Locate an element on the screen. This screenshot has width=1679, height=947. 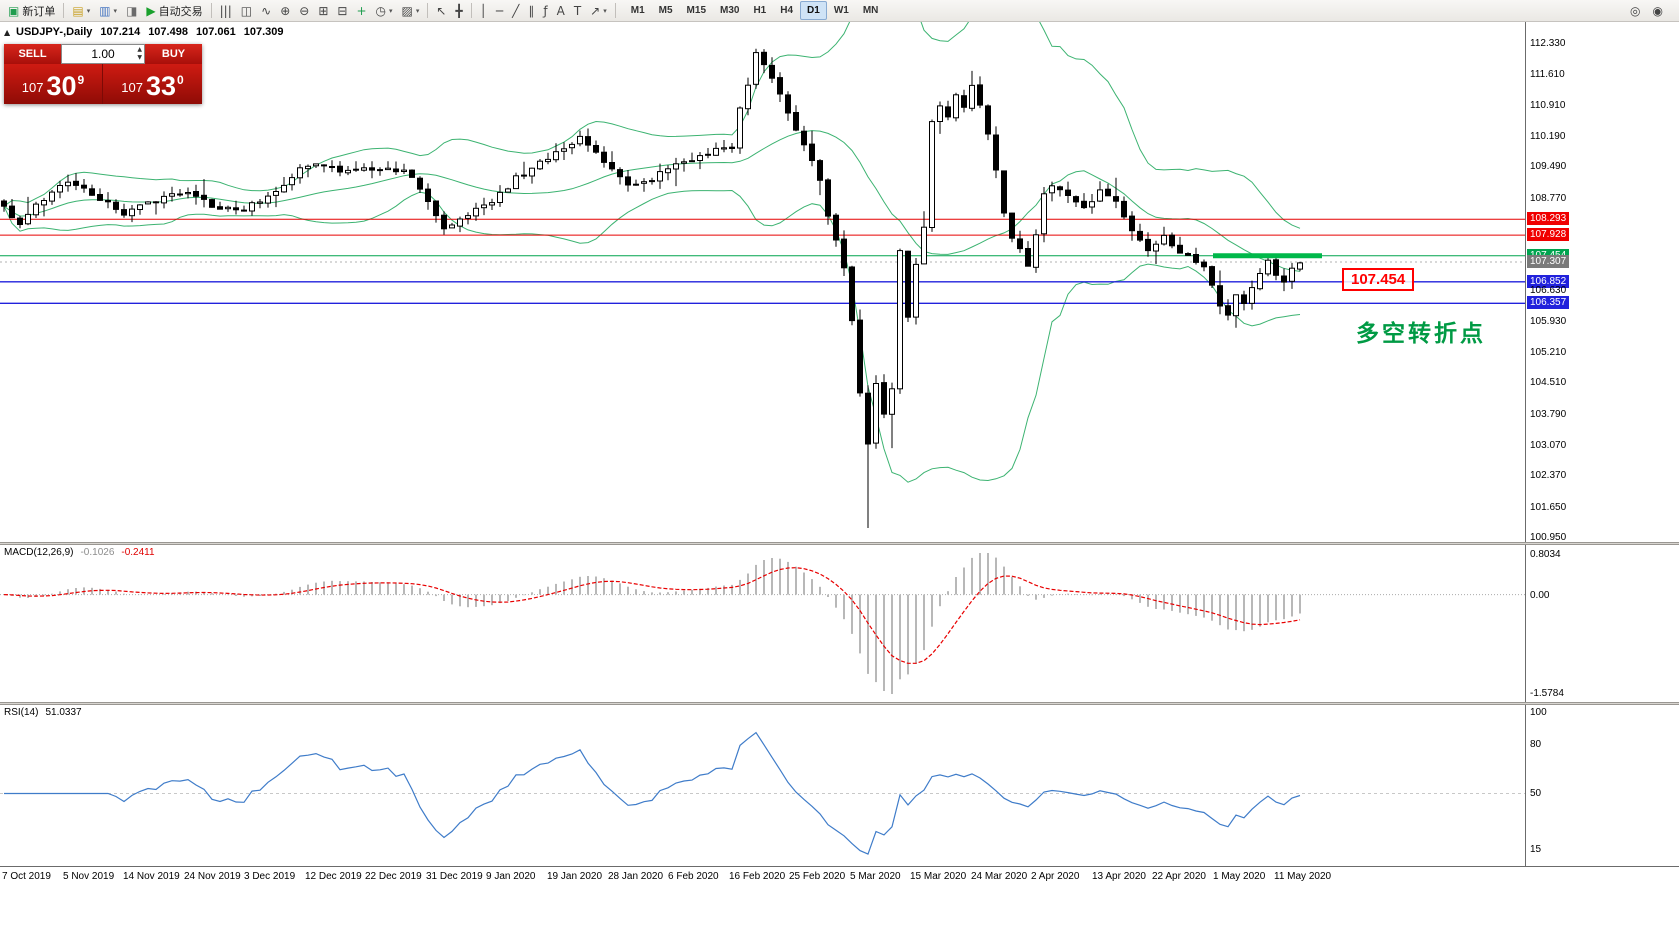
oneclick-collapse-icon: ▲ is located at coordinates (7, 32).